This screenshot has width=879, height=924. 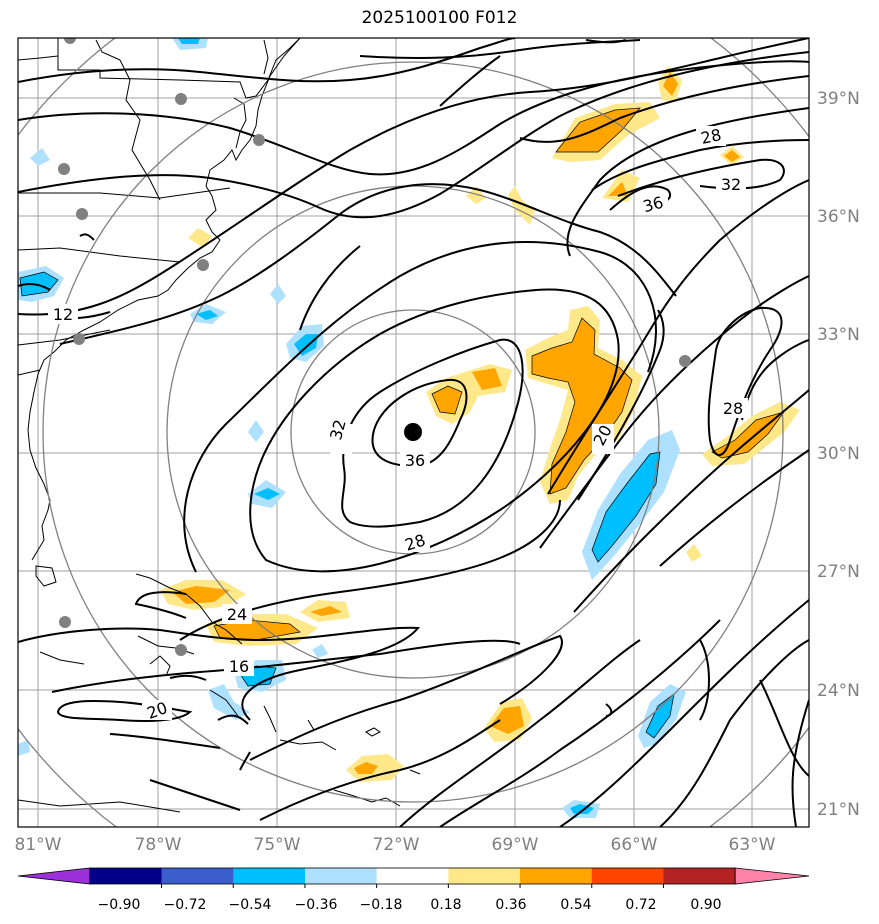 I want to click on lon-label: 81°W, so click(x=38, y=845).